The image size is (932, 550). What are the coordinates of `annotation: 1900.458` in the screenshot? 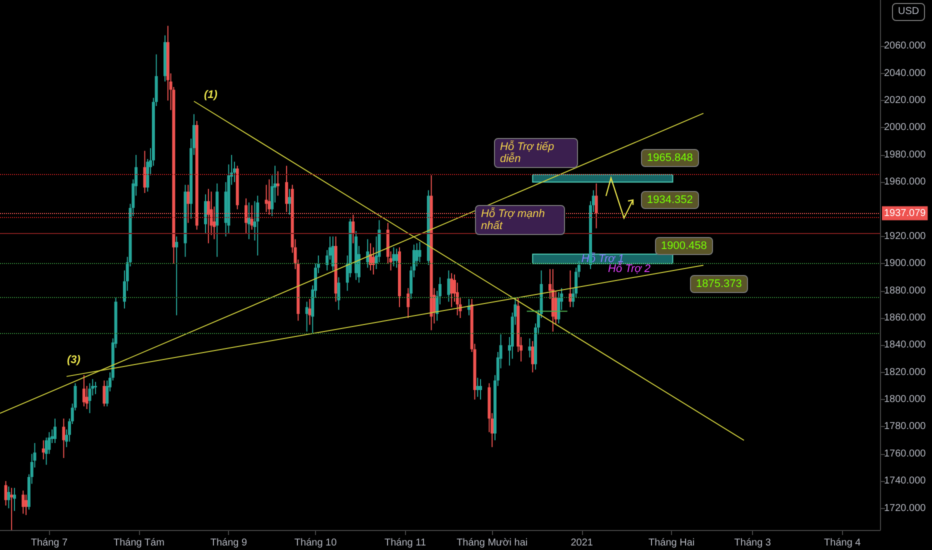 It's located at (684, 246).